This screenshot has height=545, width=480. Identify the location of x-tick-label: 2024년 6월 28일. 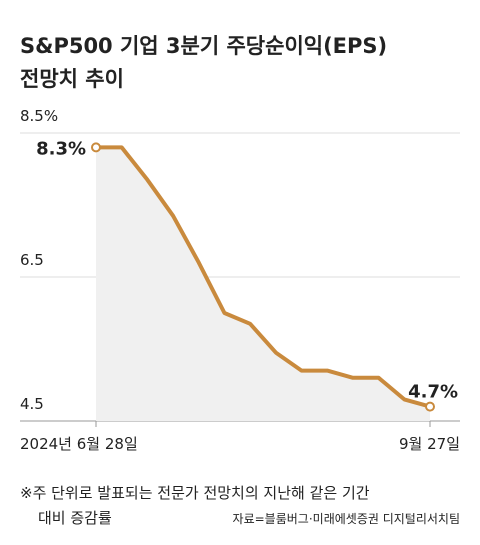
(79, 444).